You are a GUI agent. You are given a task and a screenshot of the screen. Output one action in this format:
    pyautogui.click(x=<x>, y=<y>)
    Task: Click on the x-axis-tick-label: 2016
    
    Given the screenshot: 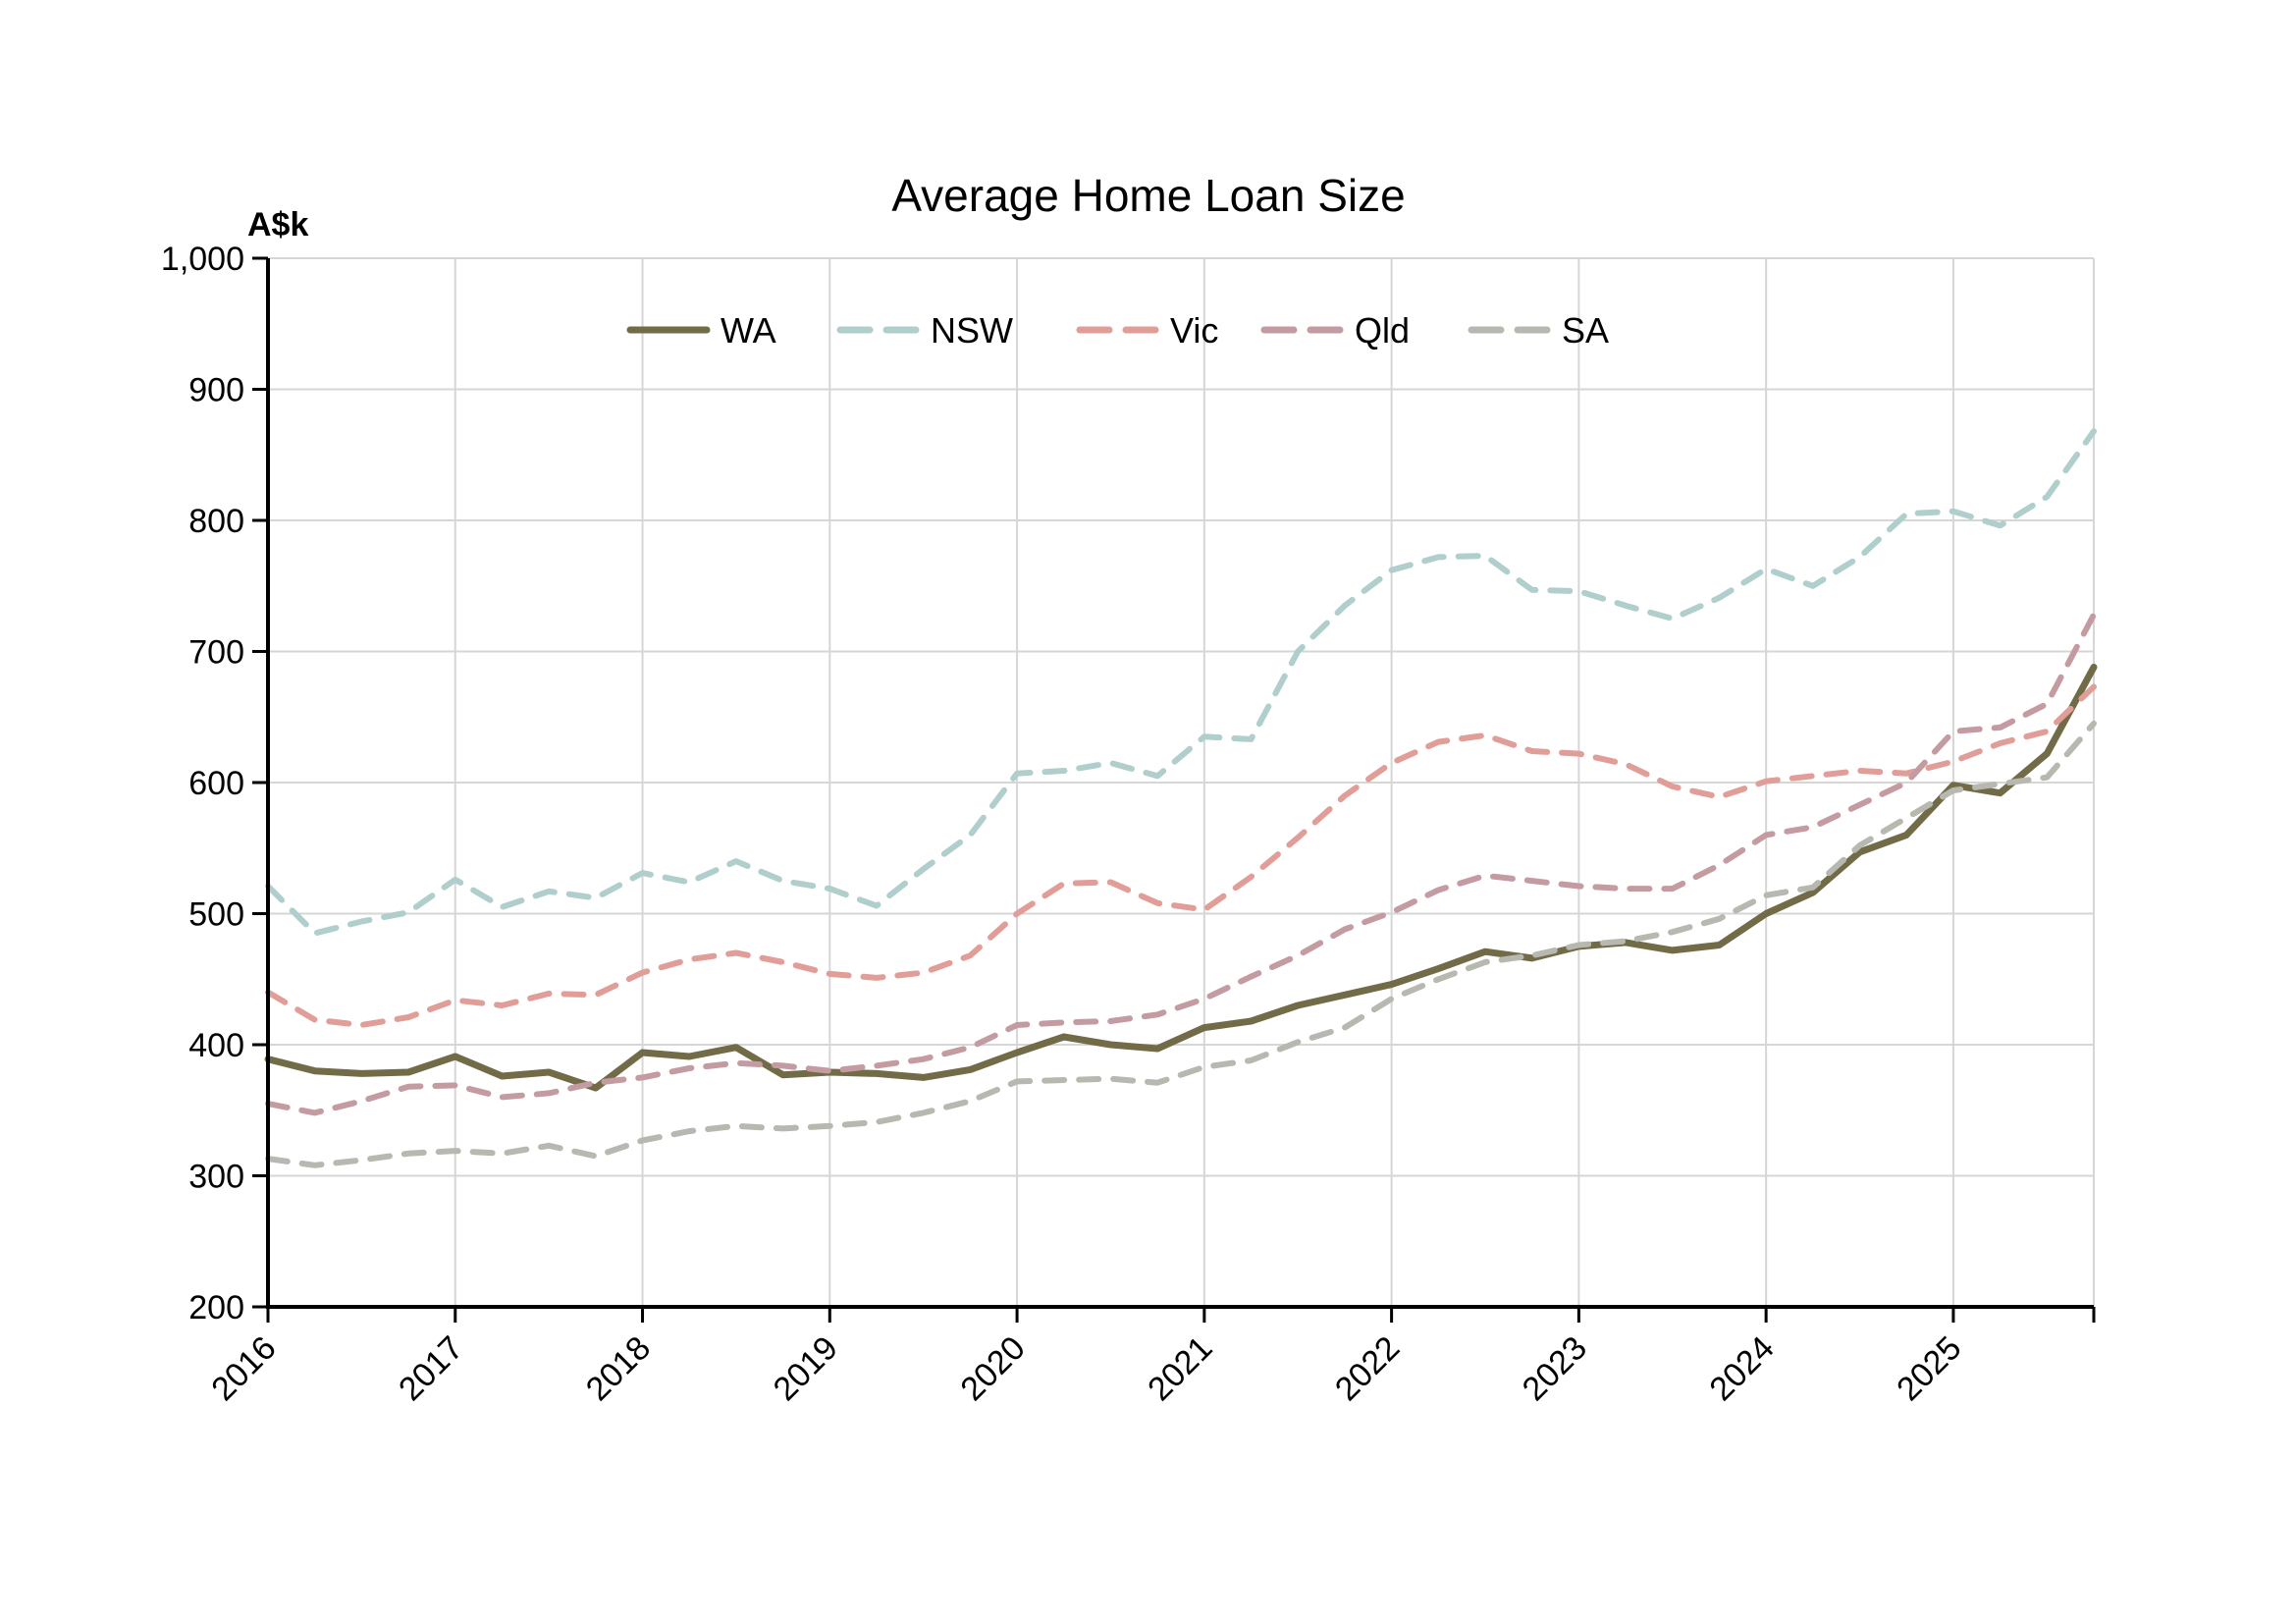 What is the action you would take?
    pyautogui.click(x=244, y=1368)
    